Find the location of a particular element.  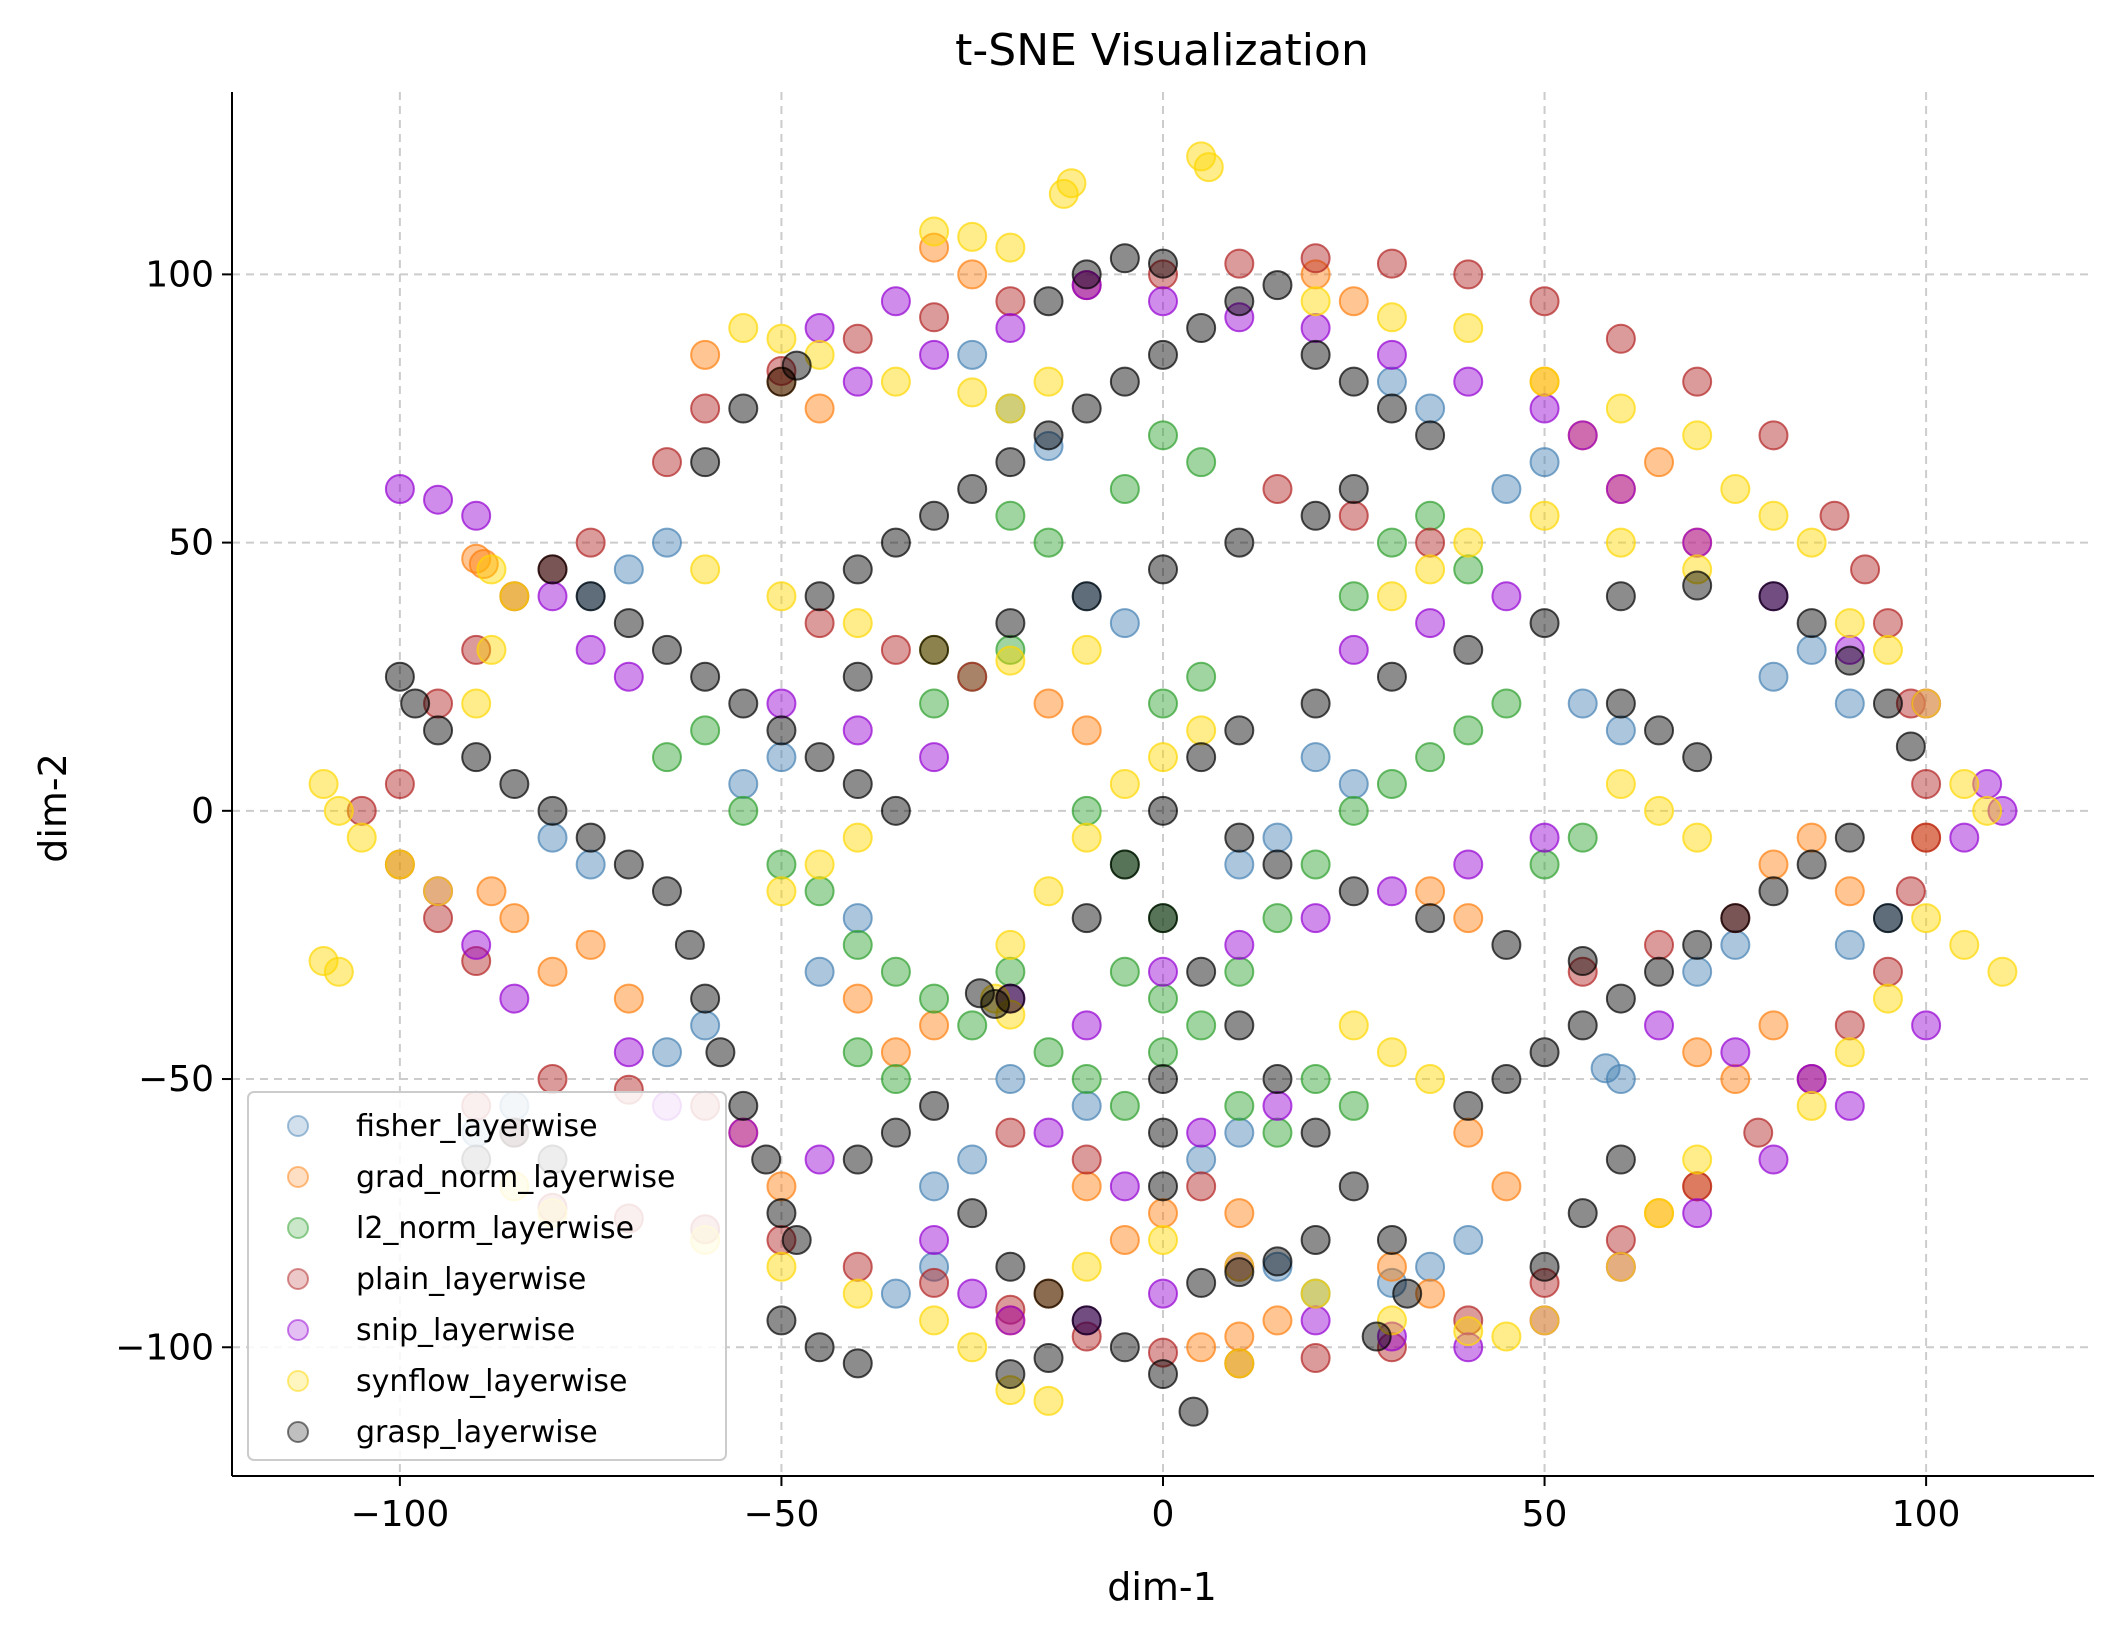

x-tick-label: −100 is located at coordinates (399, 1514).